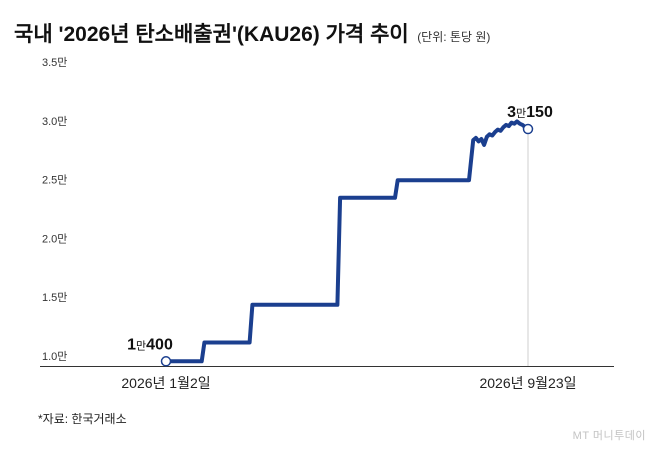  Describe the element at coordinates (54, 62) in the screenshot. I see `y-tick-label: 3.5만` at that location.